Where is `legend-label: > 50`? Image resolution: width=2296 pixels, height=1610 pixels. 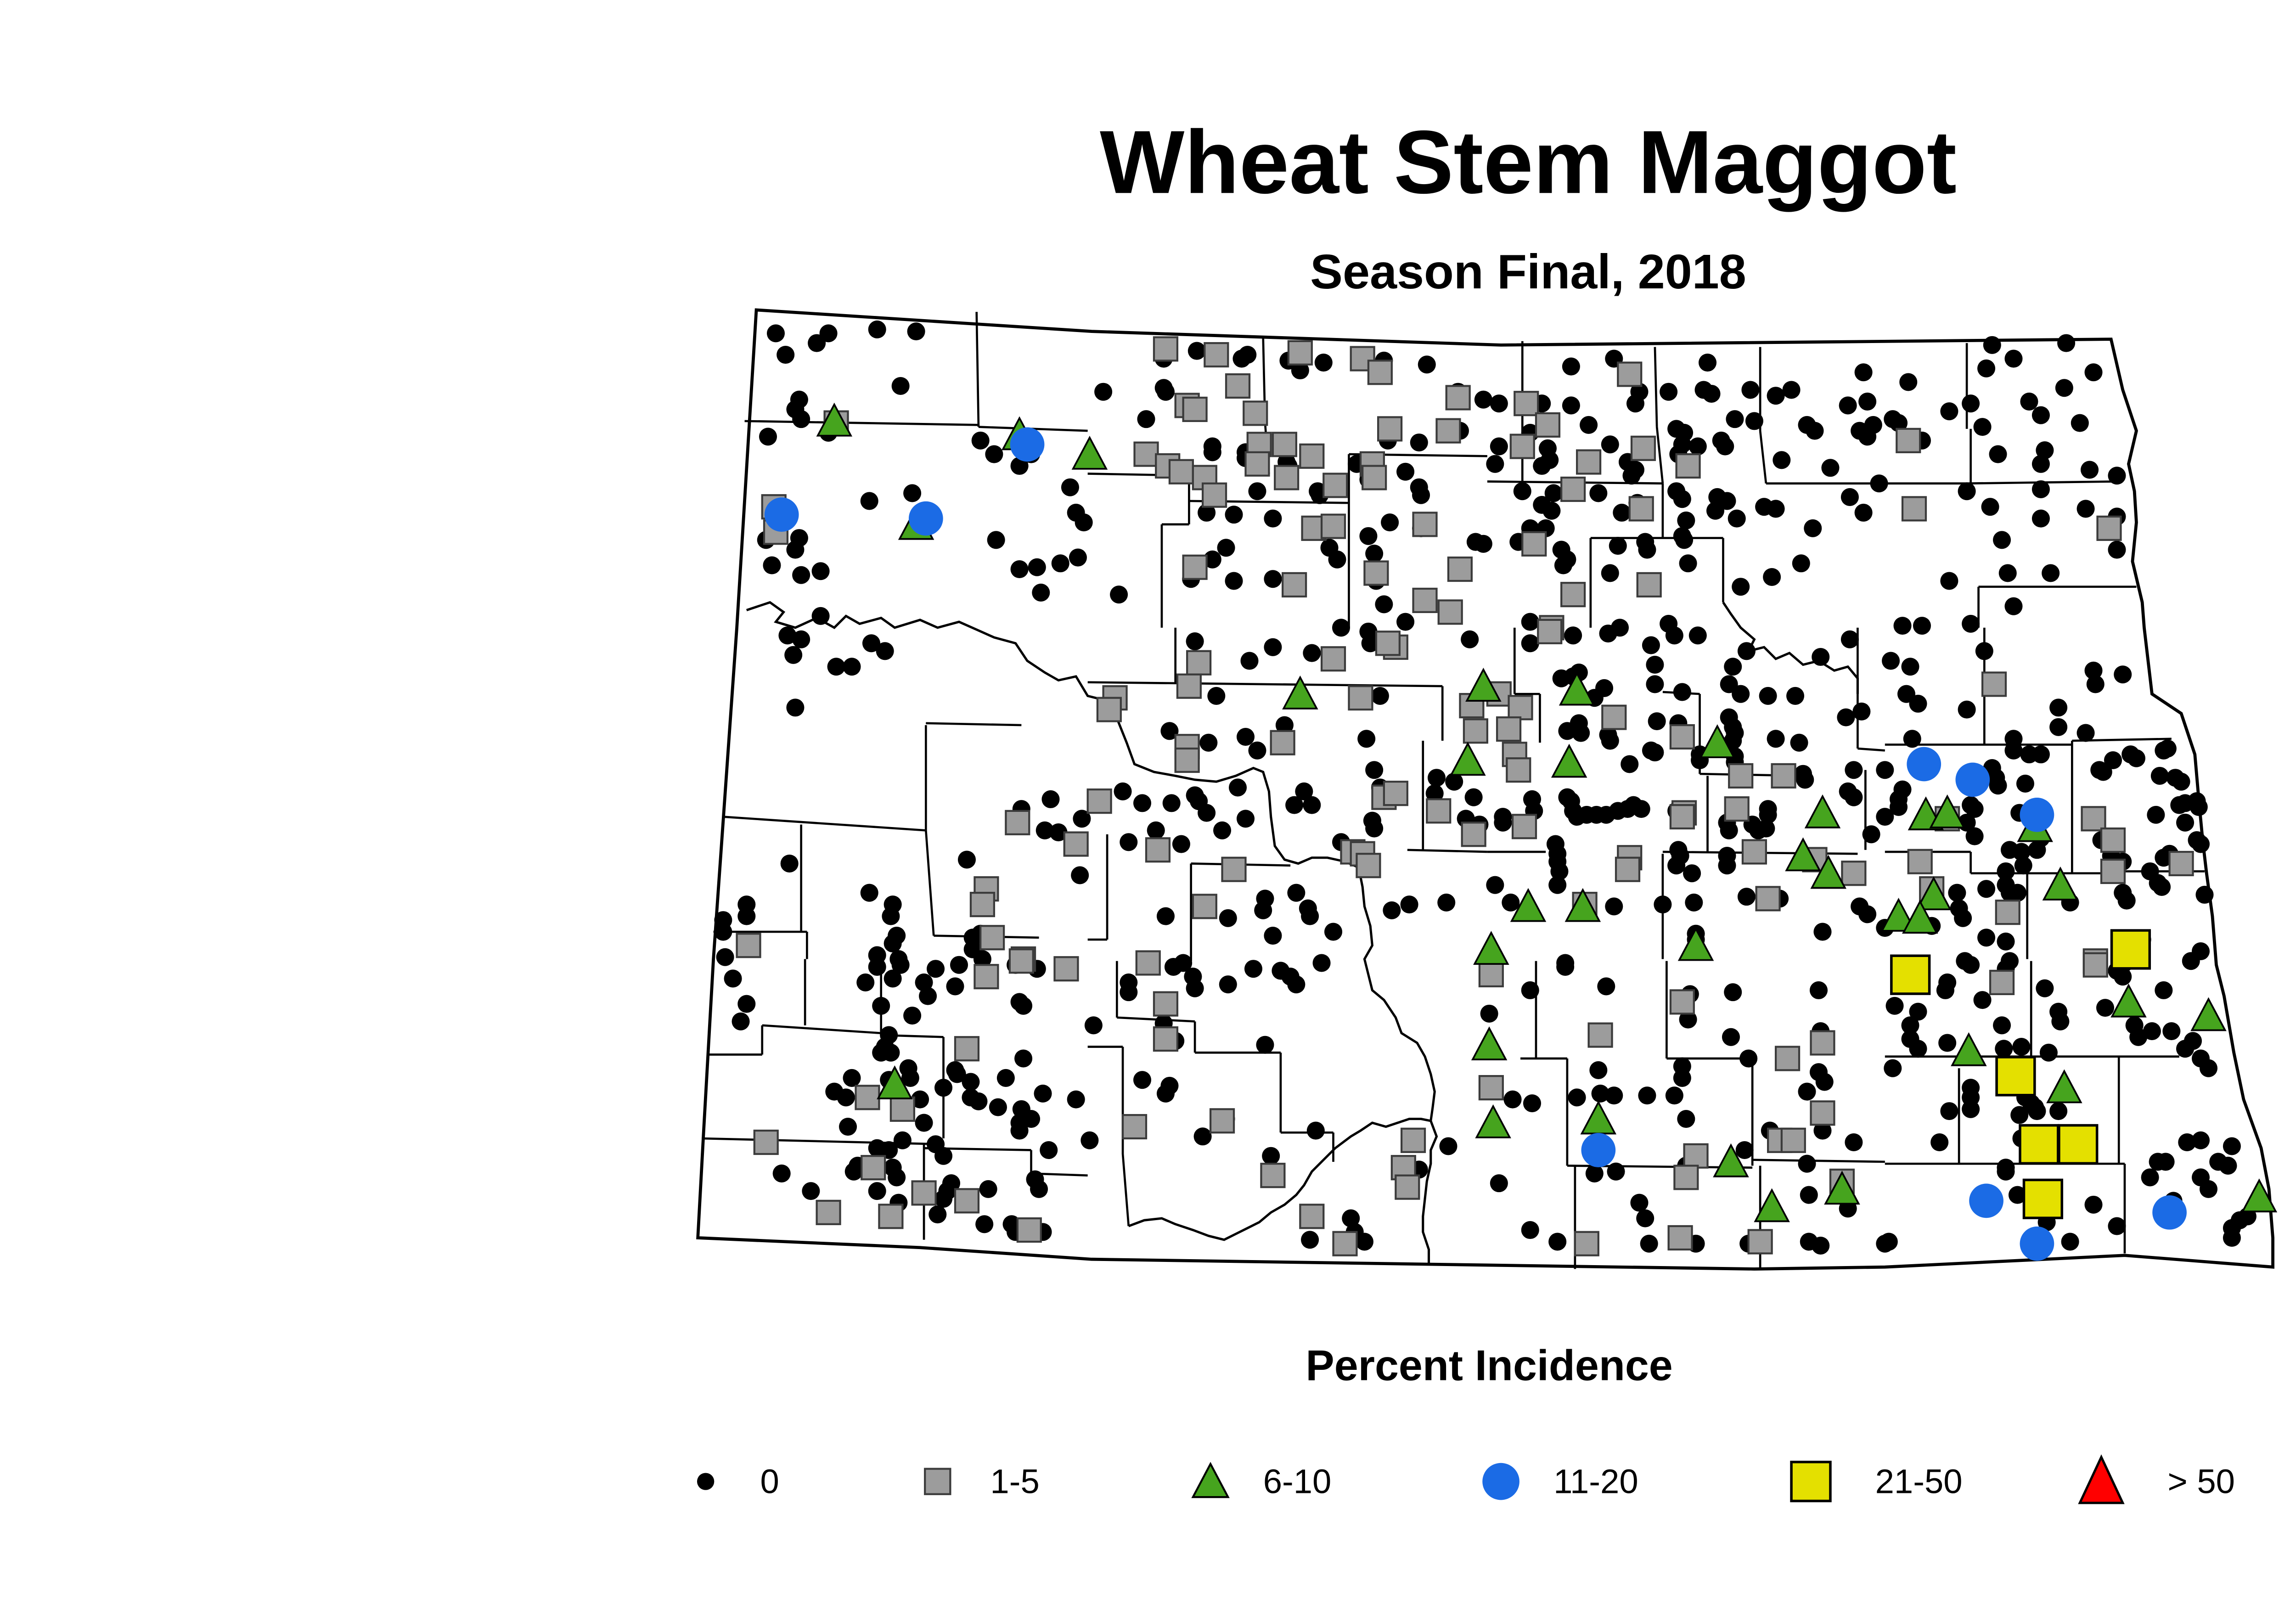 legend-label: > 50 is located at coordinates (2201, 1481).